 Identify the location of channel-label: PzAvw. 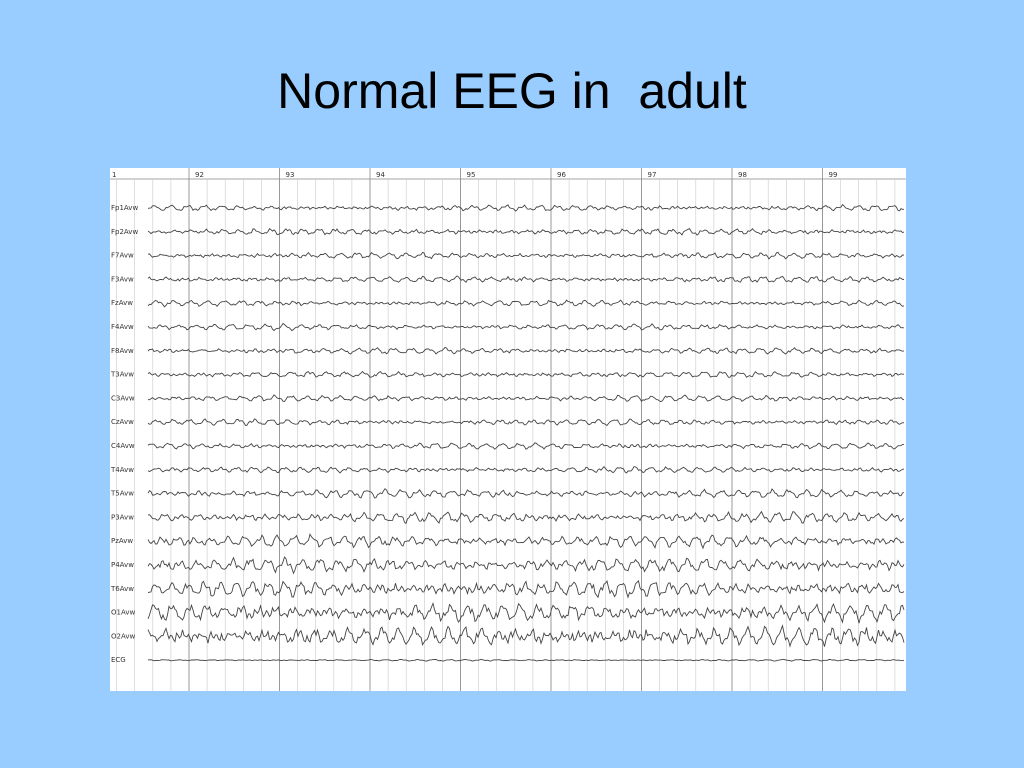
(122, 541).